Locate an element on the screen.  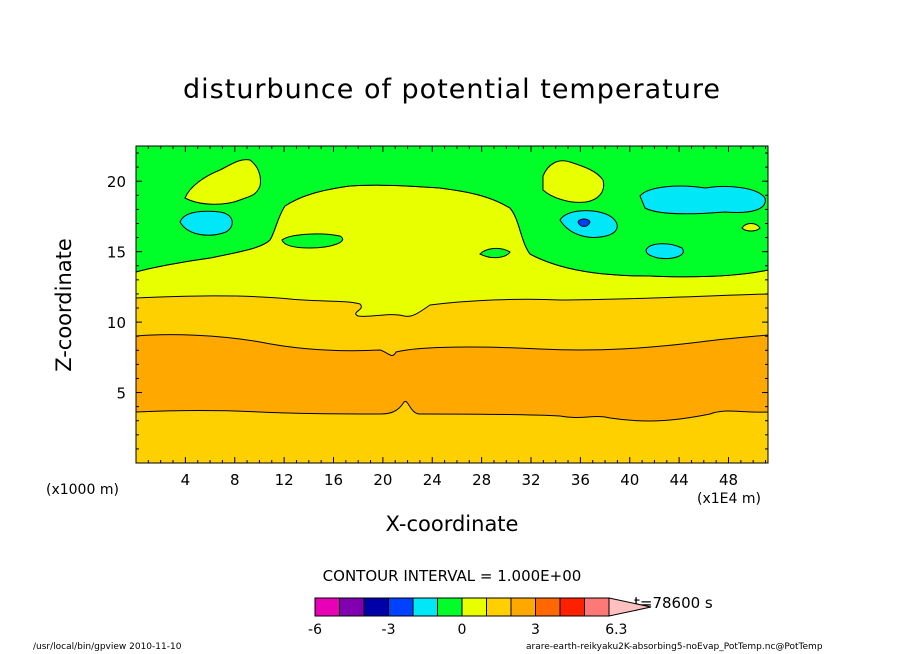
blob-blue is located at coordinates (584, 222).